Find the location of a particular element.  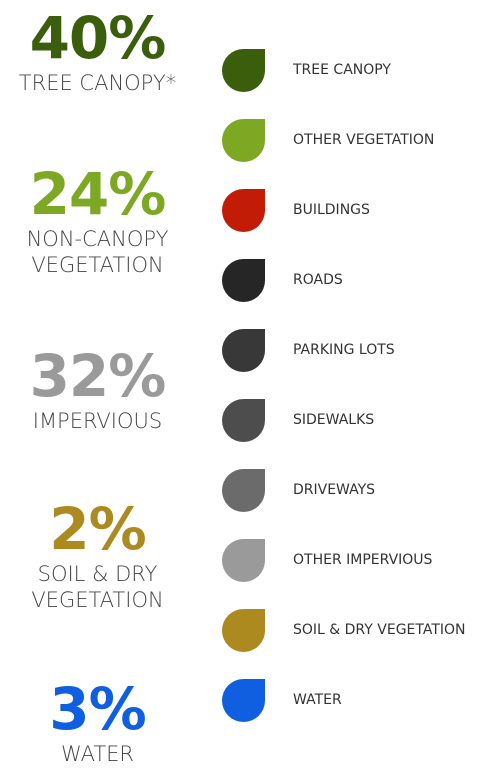

legend-label: SIDEWALKS is located at coordinates (334, 420).